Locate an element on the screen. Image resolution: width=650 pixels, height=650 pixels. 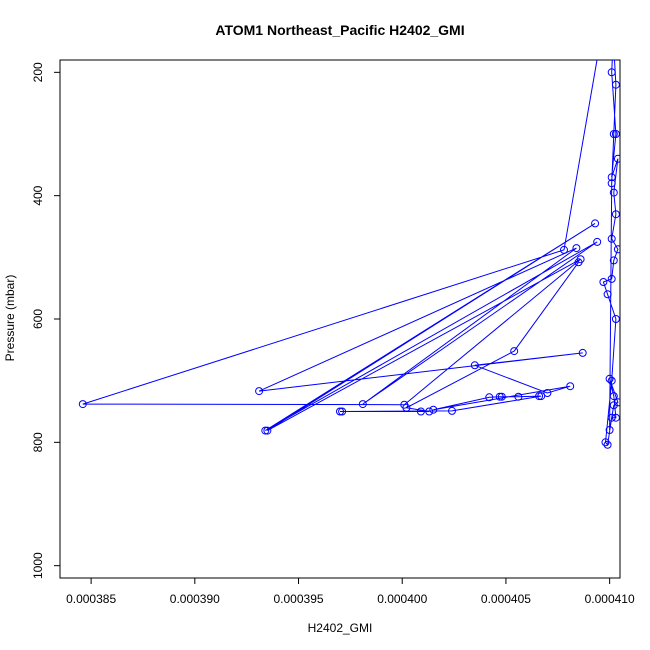
x-tick-label: 0.000410 is located at coordinates (610, 599).